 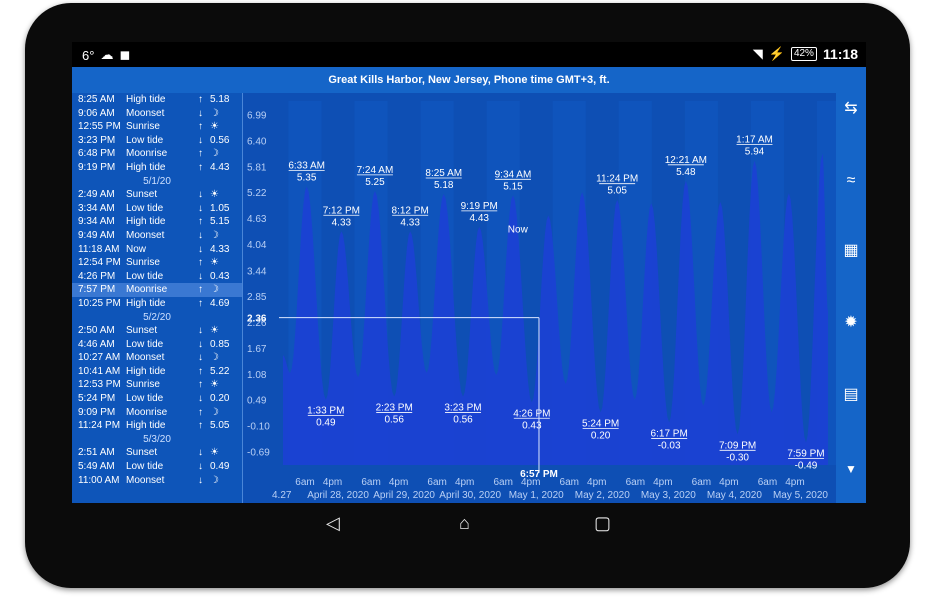 I want to click on y-tick-label: 0.49, so click(x=257, y=401).